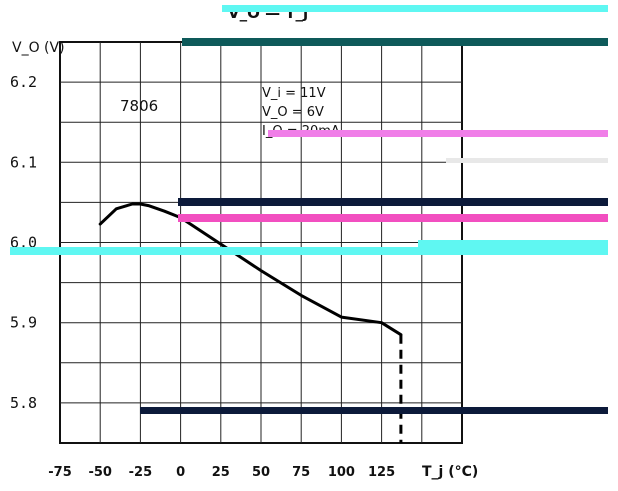 The width and height of the screenshot is (618, 491). What do you see at coordinates (139, 106) in the screenshot?
I see `device-annotation: 7806` at bounding box center [139, 106].